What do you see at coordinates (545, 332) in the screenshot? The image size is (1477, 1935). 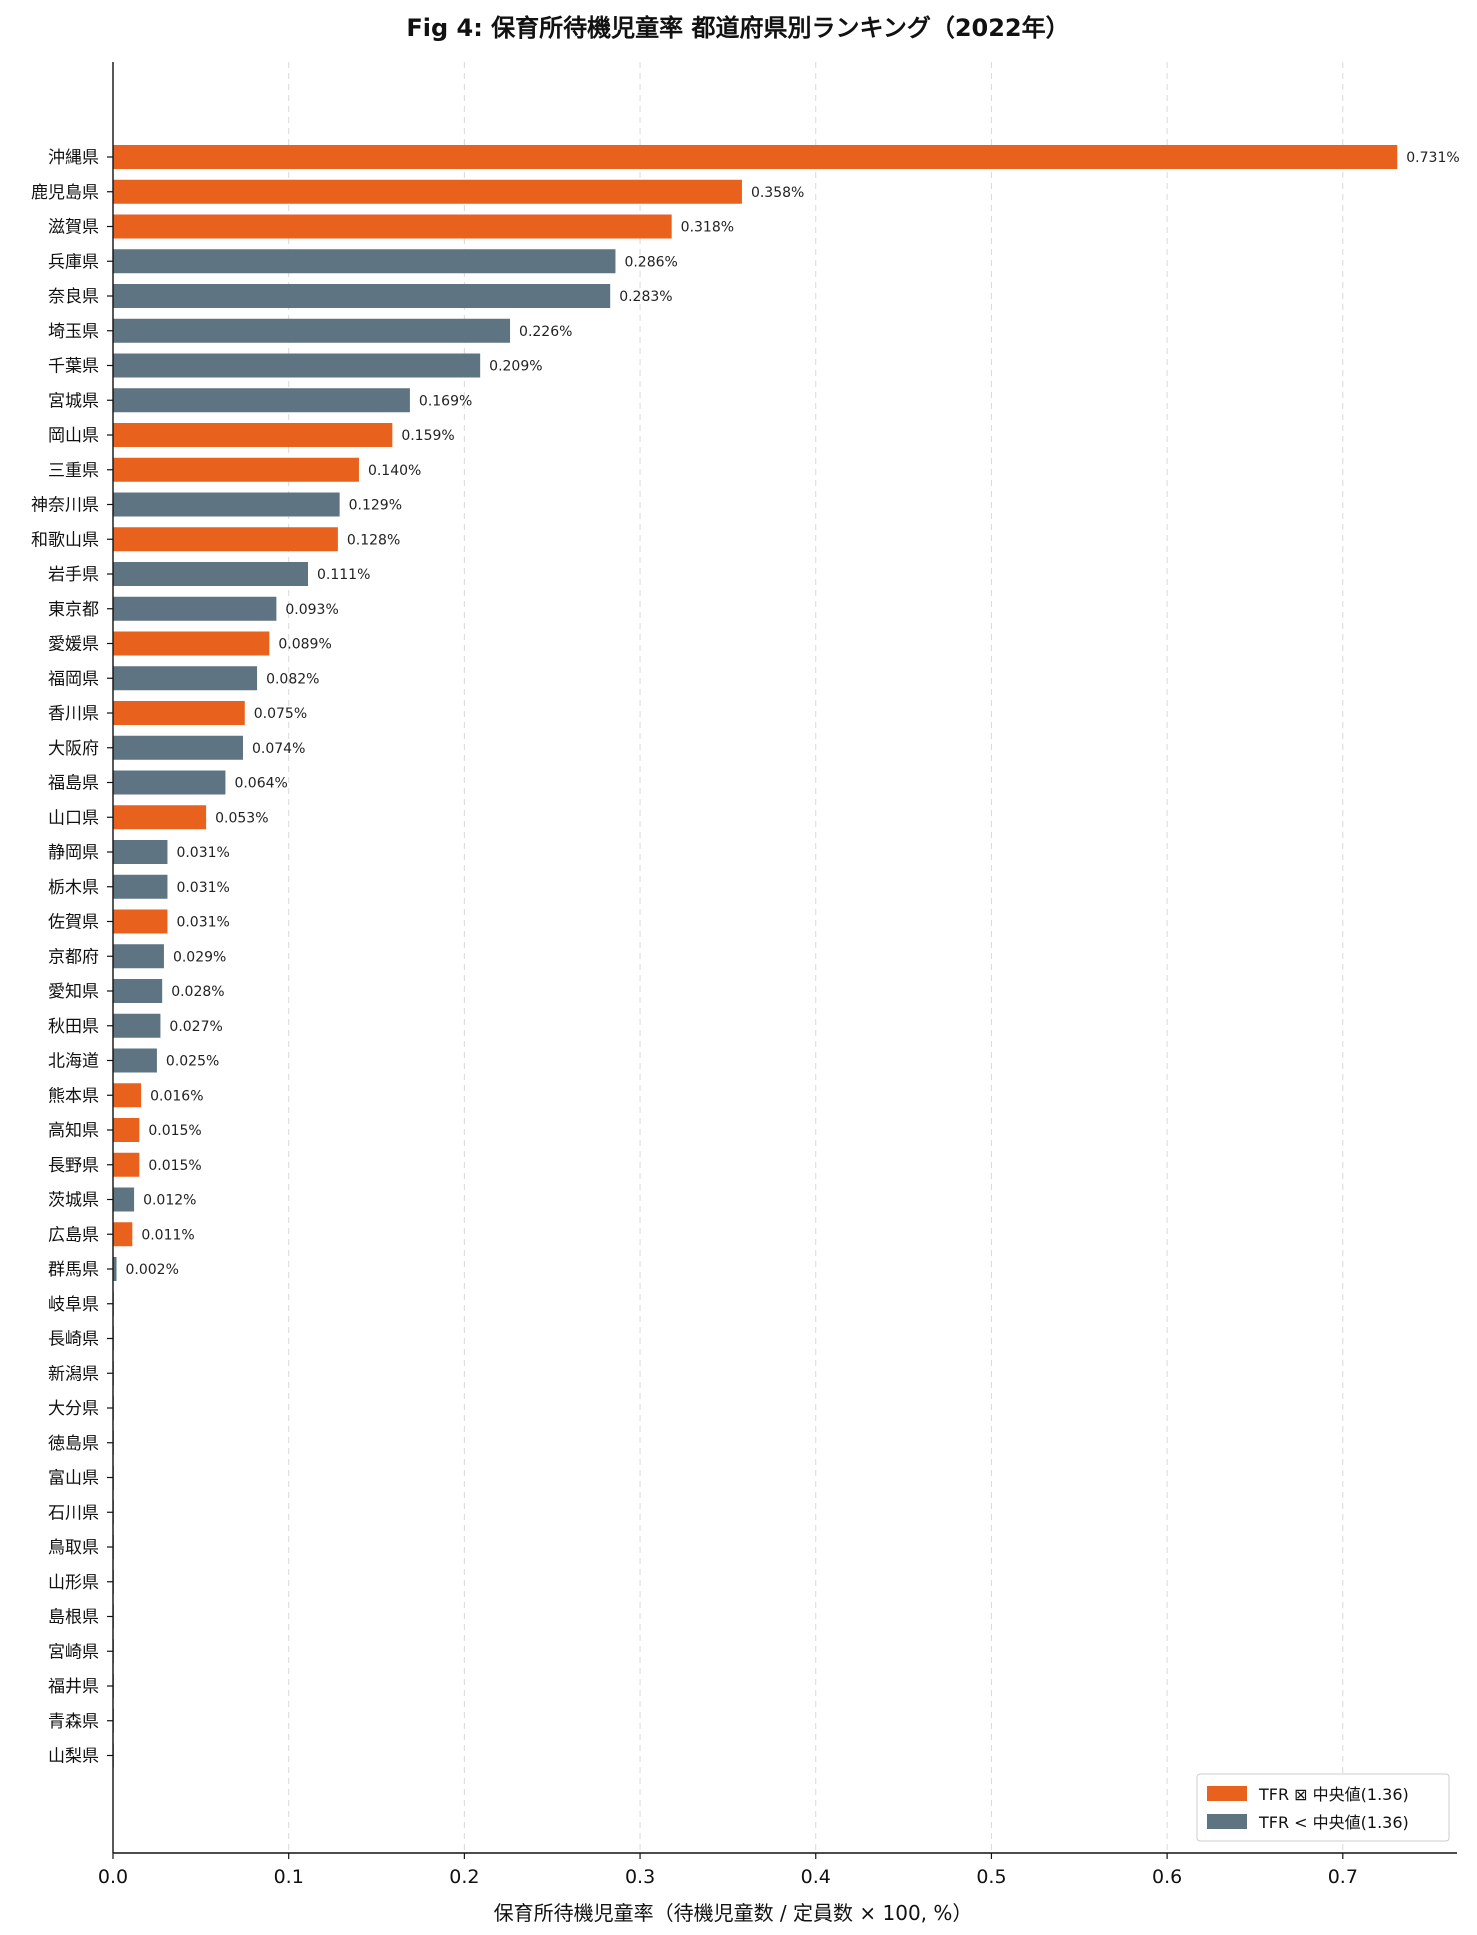 I see `value-label: 0.226%` at bounding box center [545, 332].